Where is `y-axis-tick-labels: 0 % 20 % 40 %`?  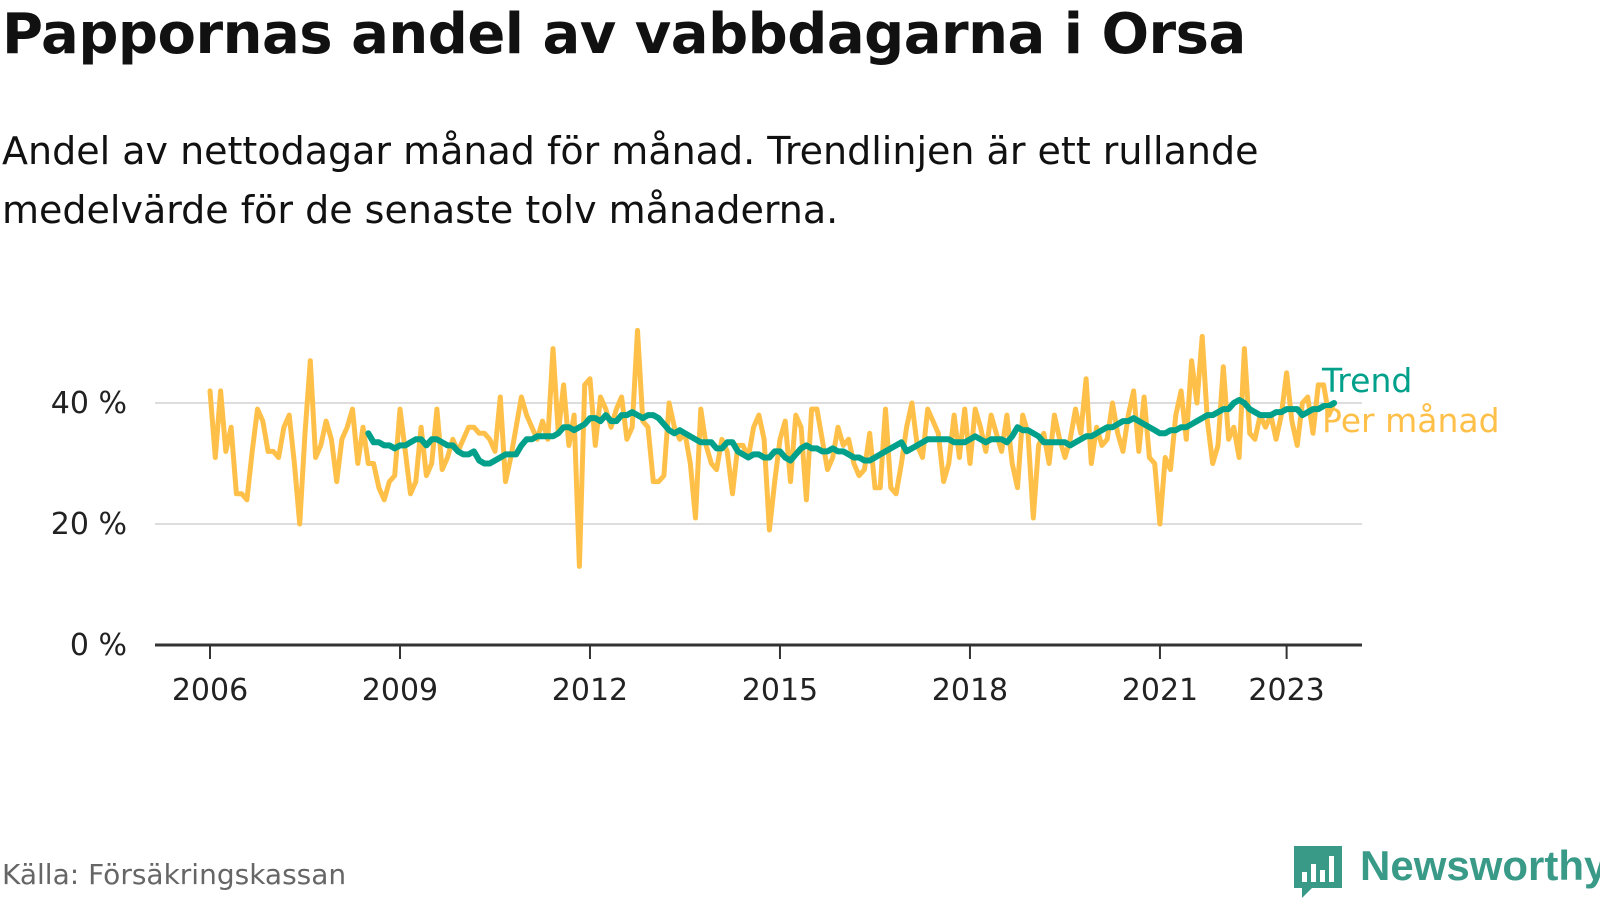 y-axis-tick-labels: 0 % 20 % 40 % is located at coordinates (89, 524).